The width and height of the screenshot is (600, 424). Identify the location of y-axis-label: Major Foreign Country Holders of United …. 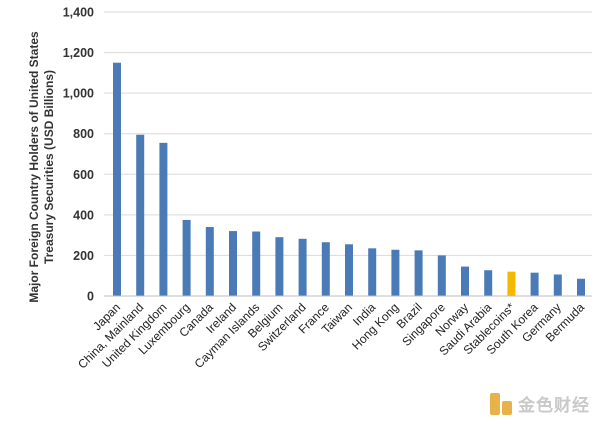
(41, 167).